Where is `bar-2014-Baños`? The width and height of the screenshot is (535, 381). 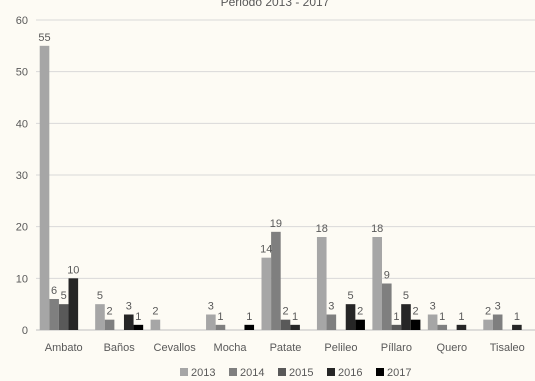
bar-2014-Baños is located at coordinates (109, 324).